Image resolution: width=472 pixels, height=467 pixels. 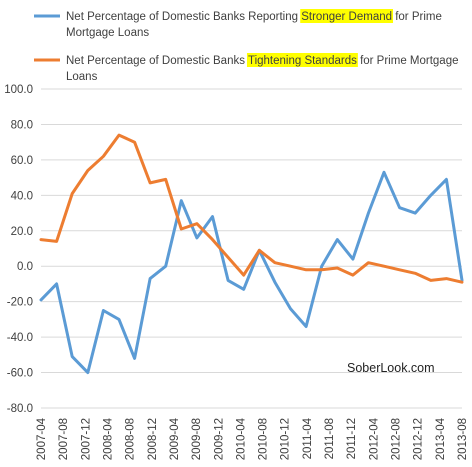 What do you see at coordinates (20, 374) in the screenshot?
I see `y-tick-label: -60.0` at bounding box center [20, 374].